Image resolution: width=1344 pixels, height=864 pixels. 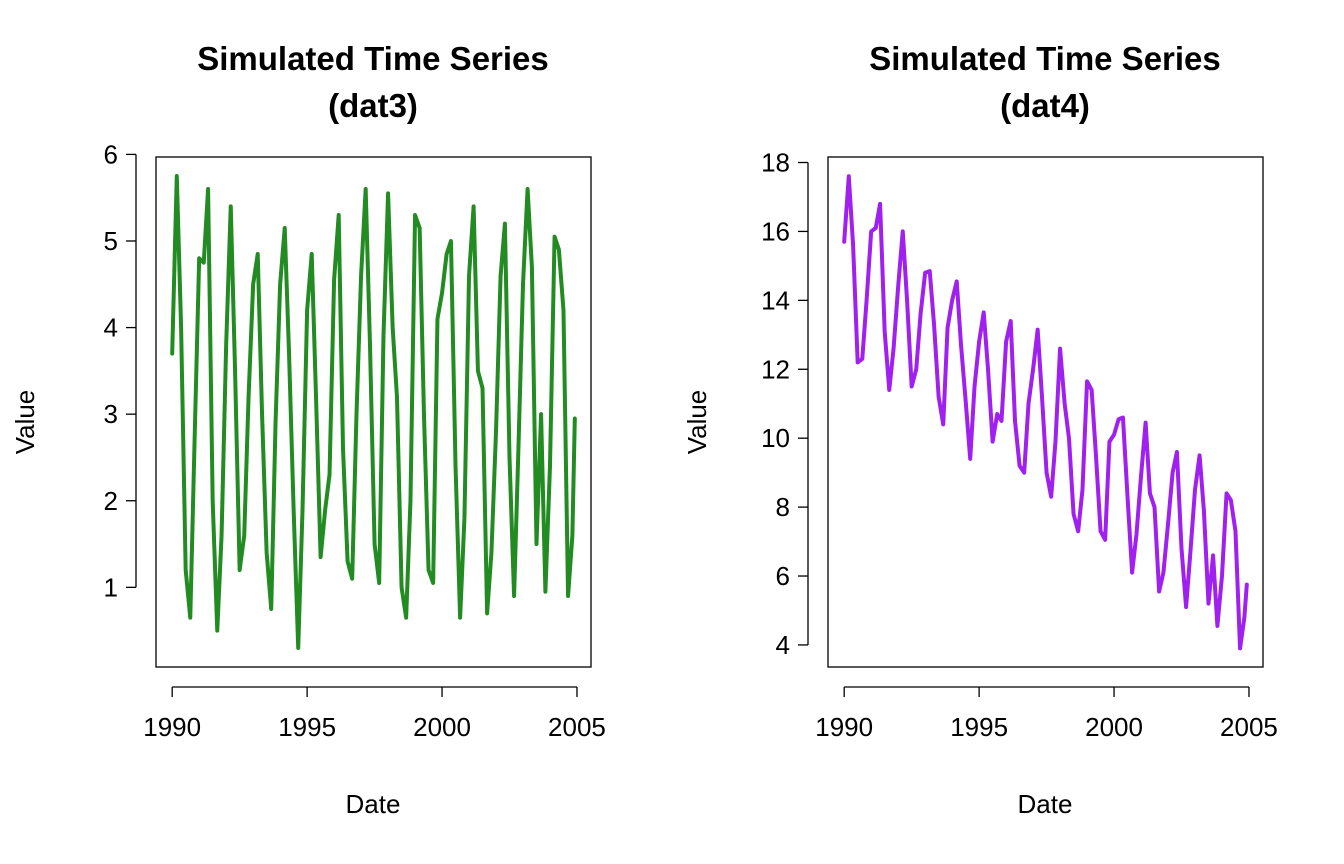 I want to click on chart-subtitle: (dat4), so click(x=1045, y=105).